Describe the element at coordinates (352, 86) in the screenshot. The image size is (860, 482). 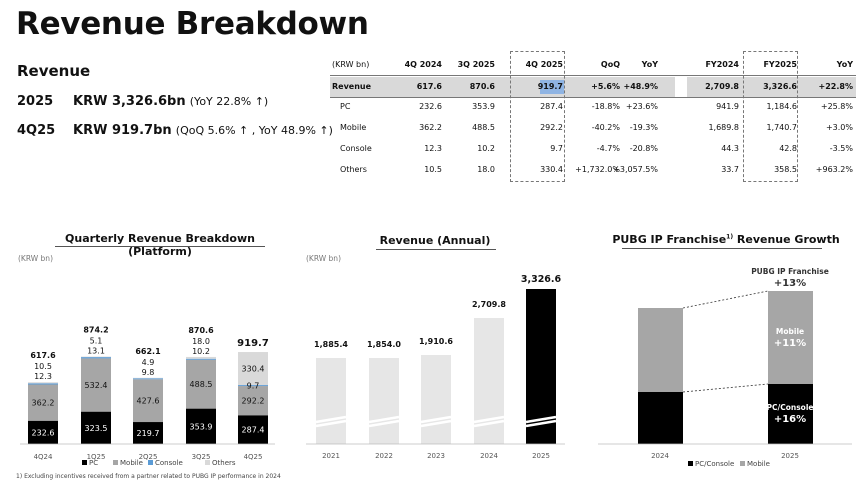
I see `table-cell: Revenue` at that location.